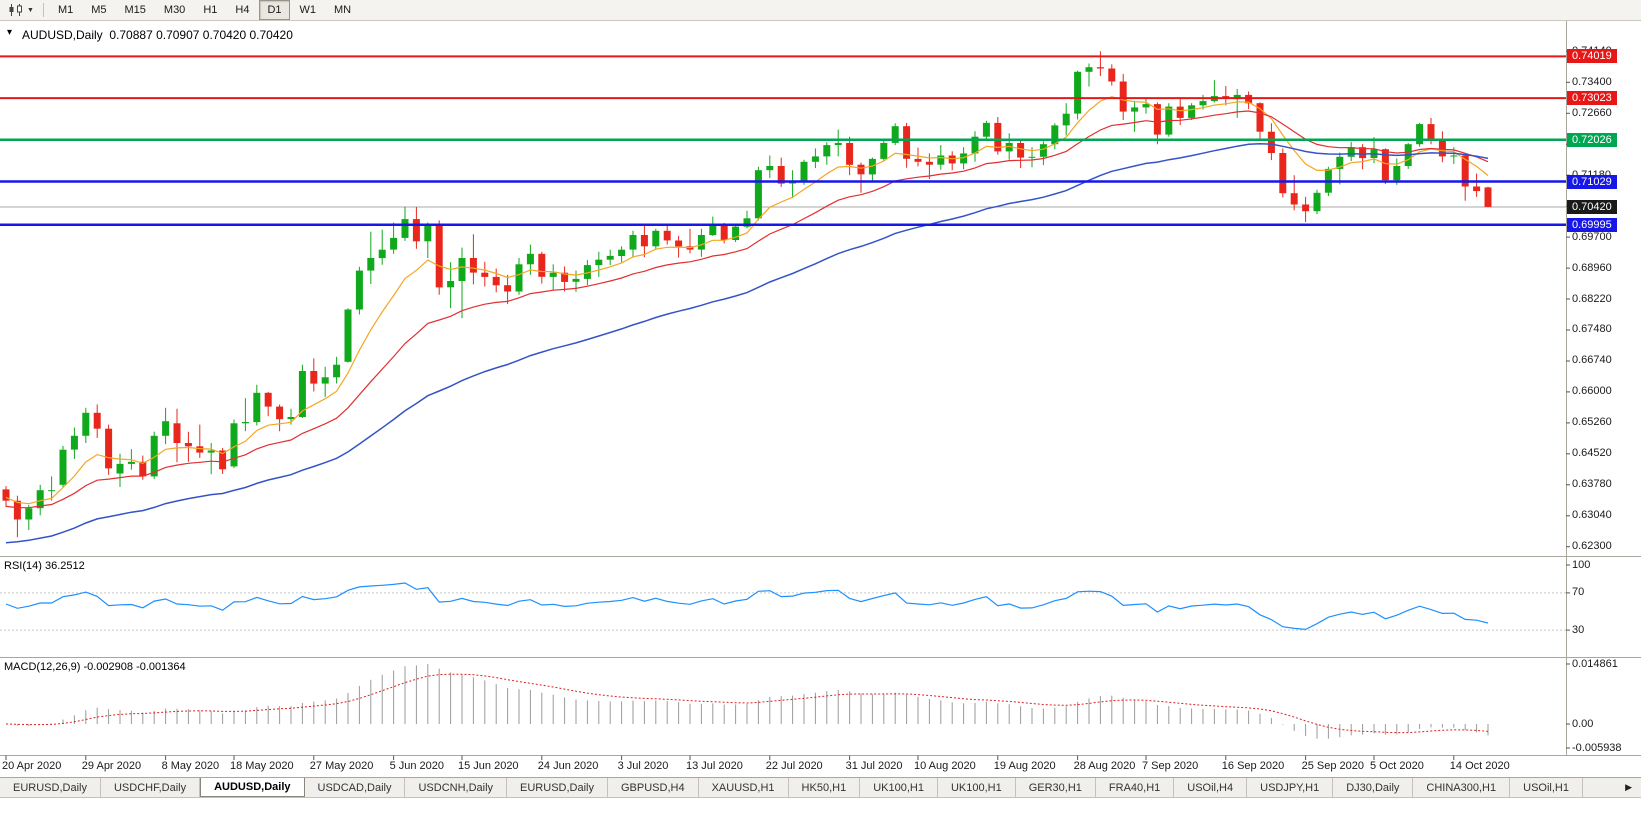  I want to click on price-axis-label: 0.68220, so click(1592, 298).